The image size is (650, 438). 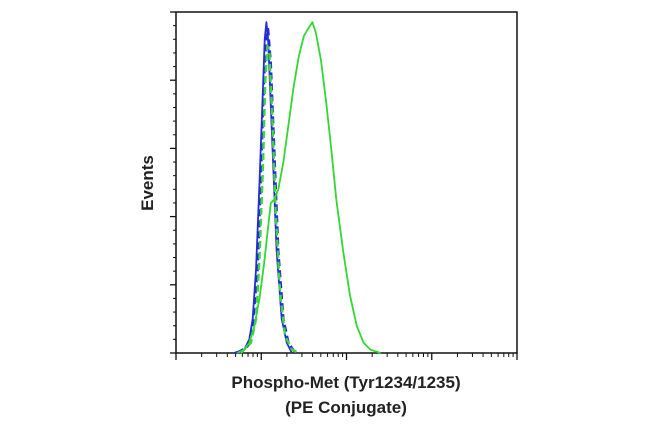 I want to click on x-axis-label-line-1: Phospho-Met (Tyr1234/1235), so click(x=345, y=382).